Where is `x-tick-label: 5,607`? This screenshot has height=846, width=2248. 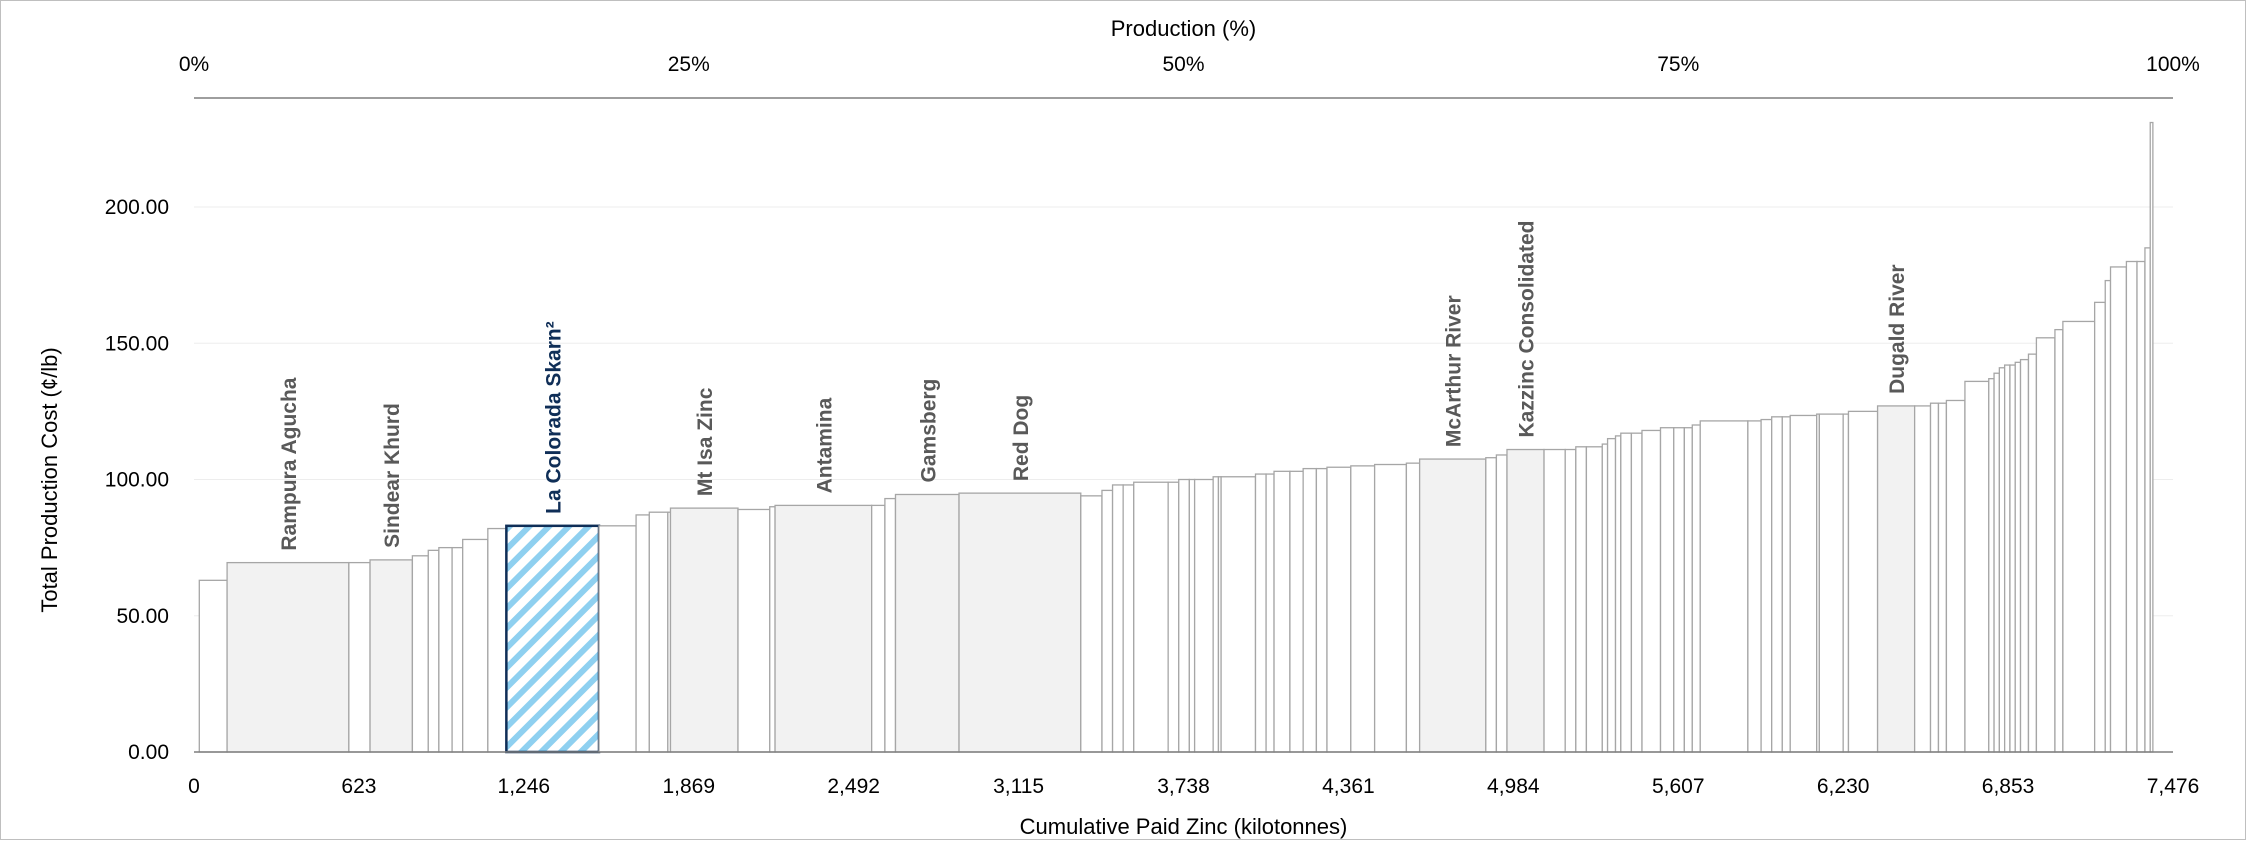 x-tick-label: 5,607 is located at coordinates (1678, 786).